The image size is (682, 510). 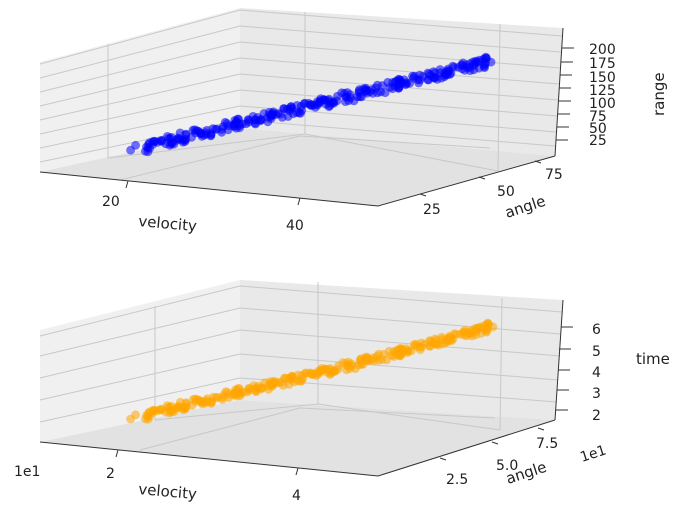 I want to click on z-tick-label: 175, so click(x=602, y=64).